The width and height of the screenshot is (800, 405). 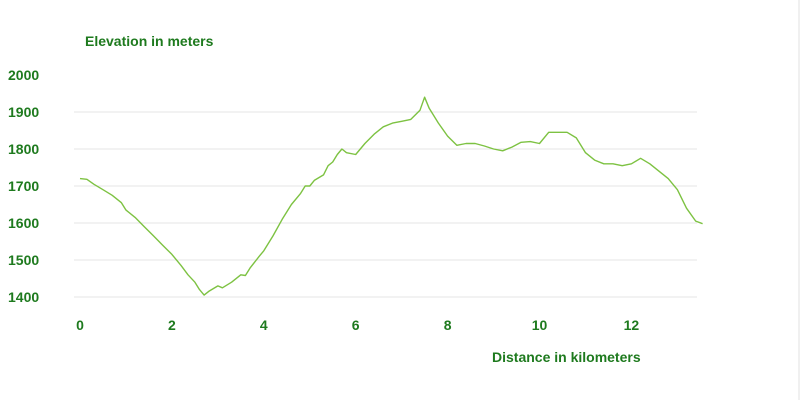 I want to click on x-tick-labels: 0 2 4 6 8 10 12, so click(x=357, y=325).